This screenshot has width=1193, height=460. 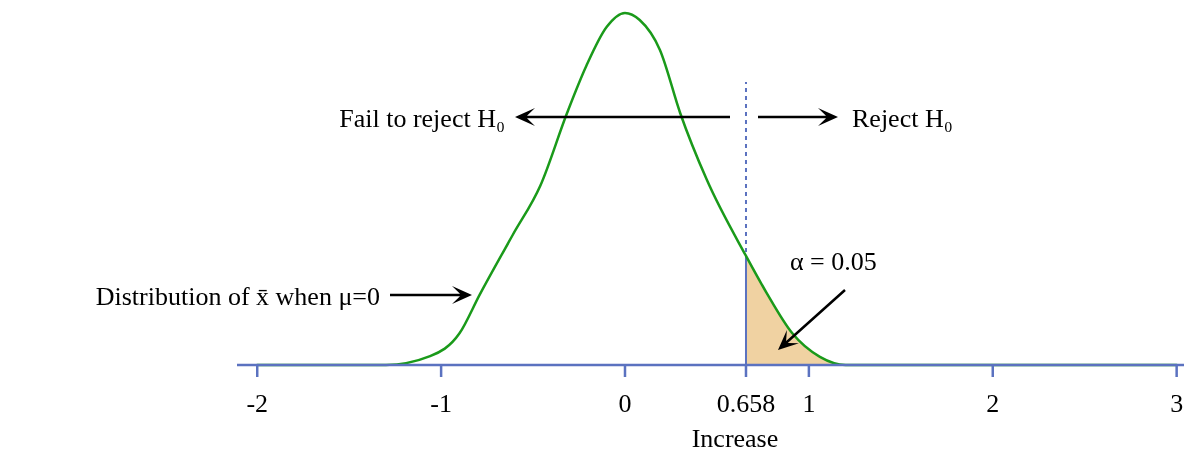 I want to click on annotation: Fail to reject H₀, so click(x=422, y=118).